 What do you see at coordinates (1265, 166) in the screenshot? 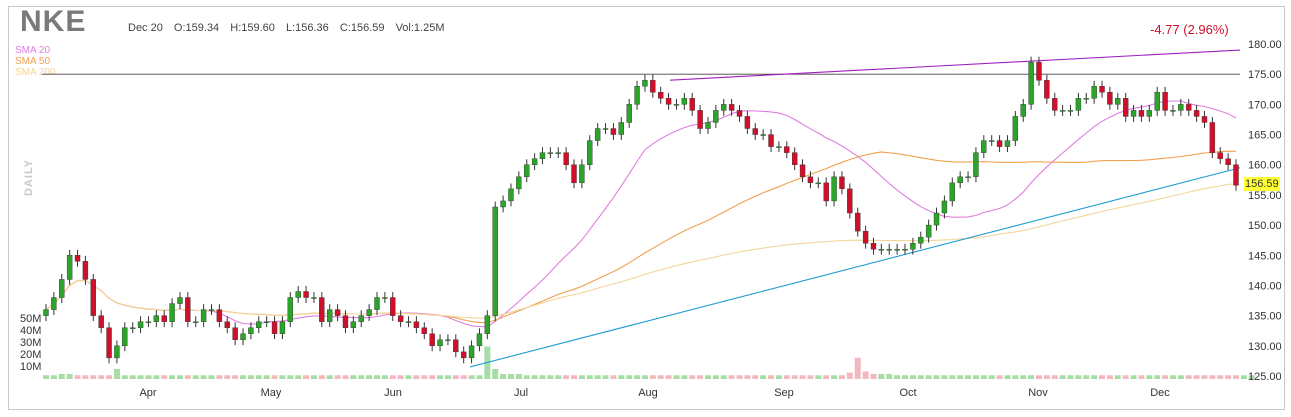
I see `price-tick-label: 160.00` at bounding box center [1265, 166].